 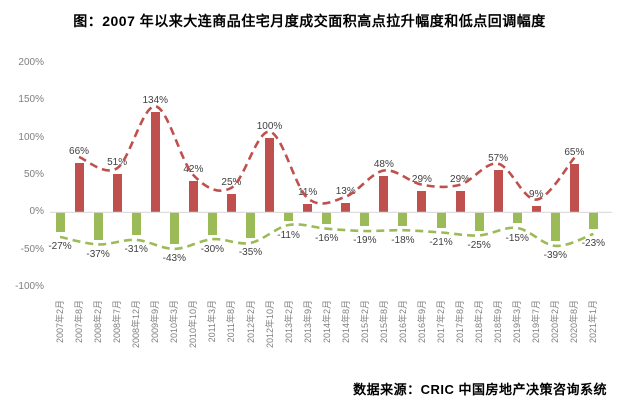 What do you see at coordinates (32, 249) in the screenshot?
I see `y-axis-tick-label: -50%` at bounding box center [32, 249].